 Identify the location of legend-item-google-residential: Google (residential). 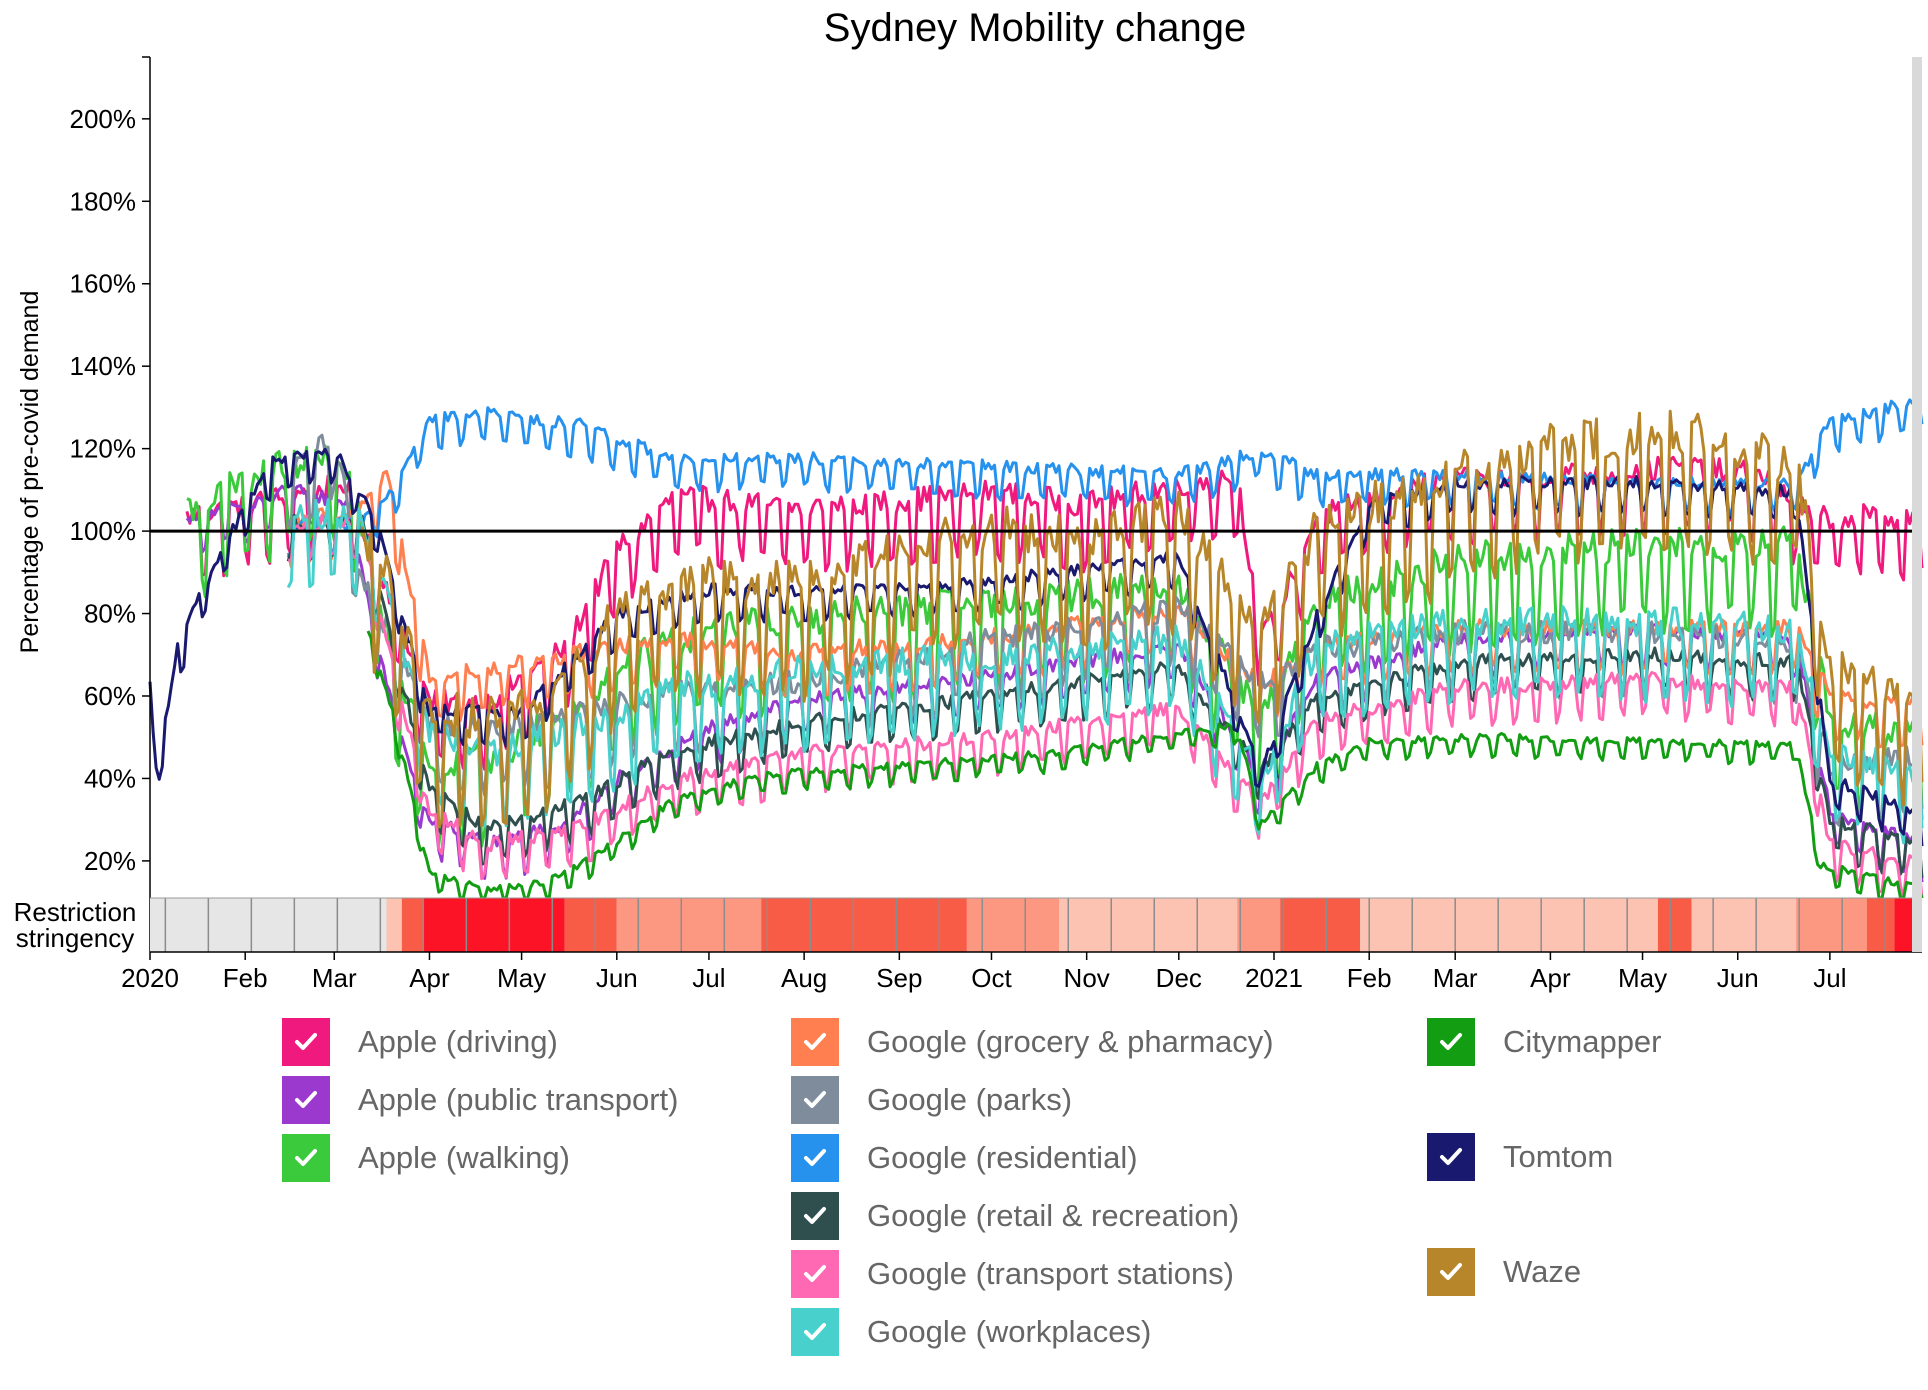
(964, 1158).